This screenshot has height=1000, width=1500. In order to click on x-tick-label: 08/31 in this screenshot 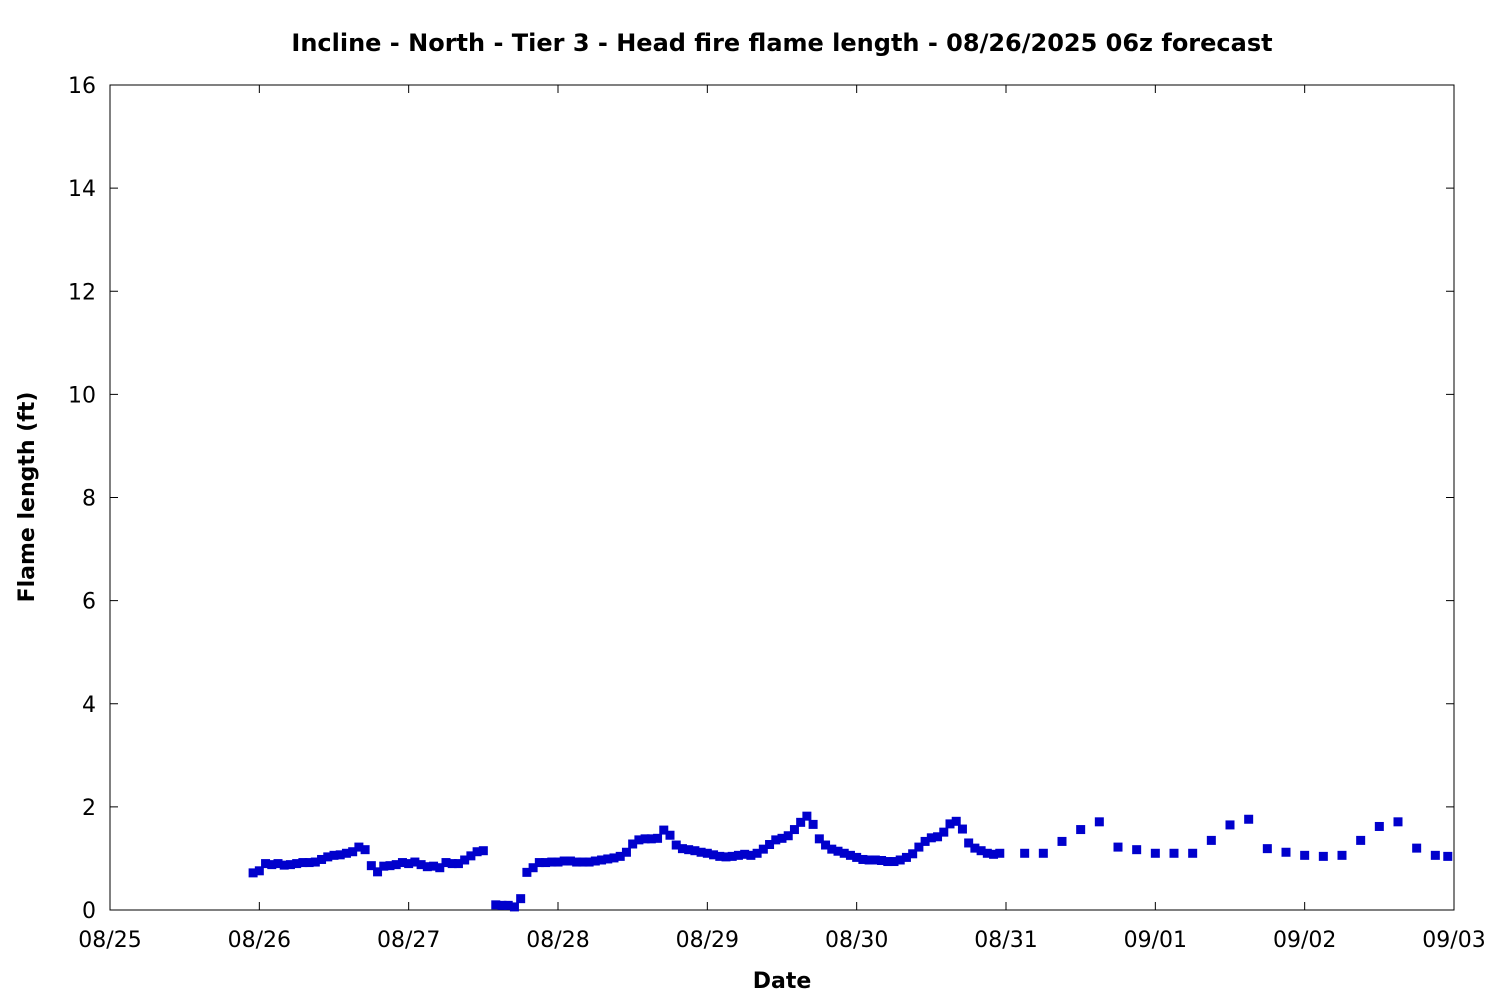, I will do `click(1005, 940)`.